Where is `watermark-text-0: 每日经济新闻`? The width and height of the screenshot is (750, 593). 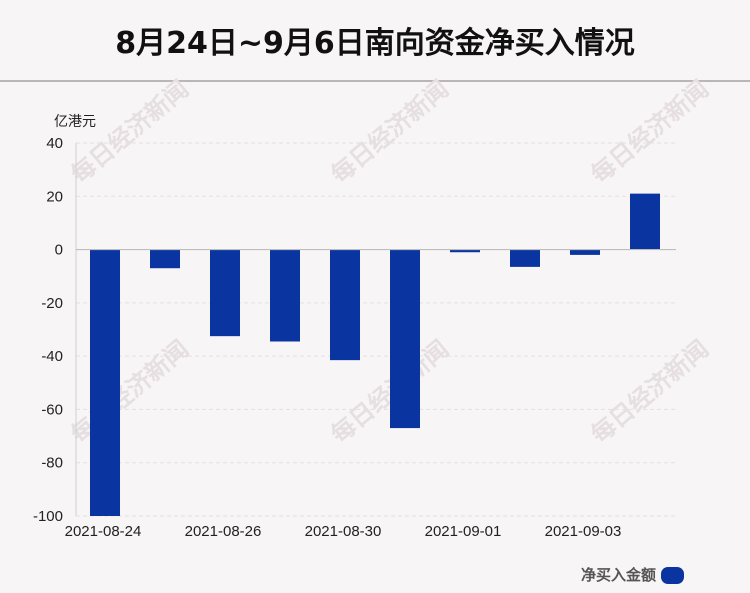 watermark-text-0: 每日经济新闻 is located at coordinates (129, 131).